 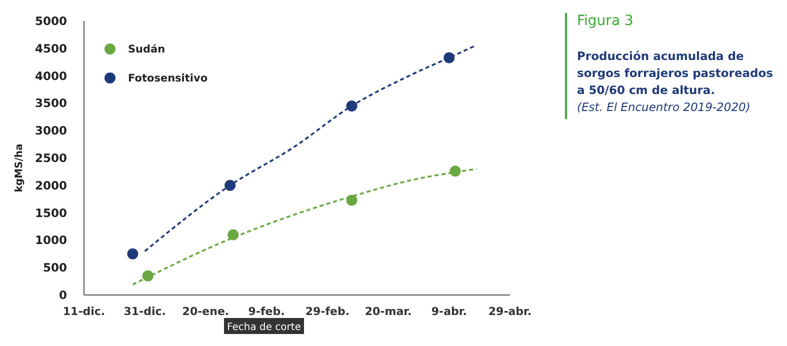 What do you see at coordinates (50, 21) in the screenshot?
I see `y-tick-label: 5000` at bounding box center [50, 21].